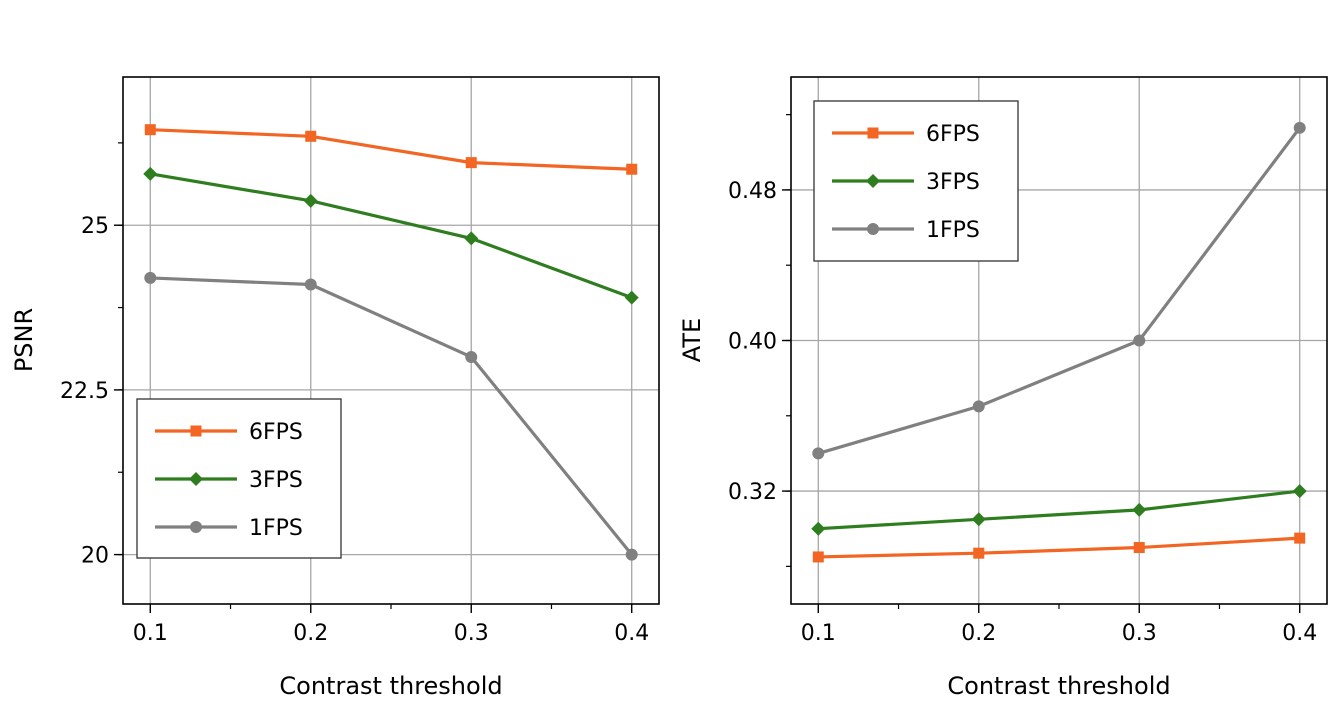 This screenshot has width=1341, height=719. Describe the element at coordinates (95, 226) in the screenshot. I see `y-tick-label: 25` at that location.